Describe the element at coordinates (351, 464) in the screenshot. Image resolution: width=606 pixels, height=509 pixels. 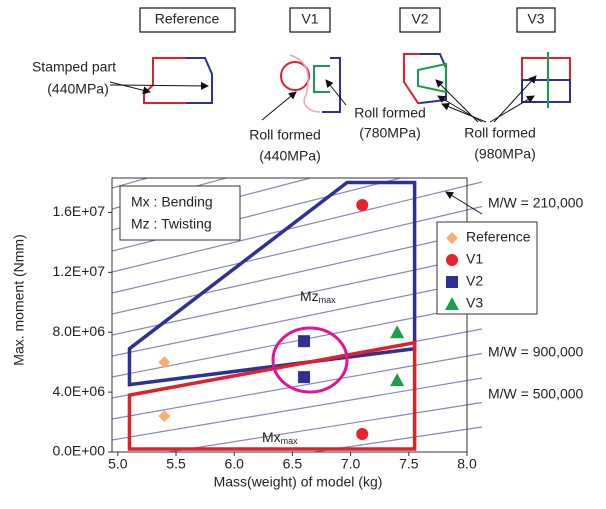
I see `x-tick-label: 7.0` at that location.